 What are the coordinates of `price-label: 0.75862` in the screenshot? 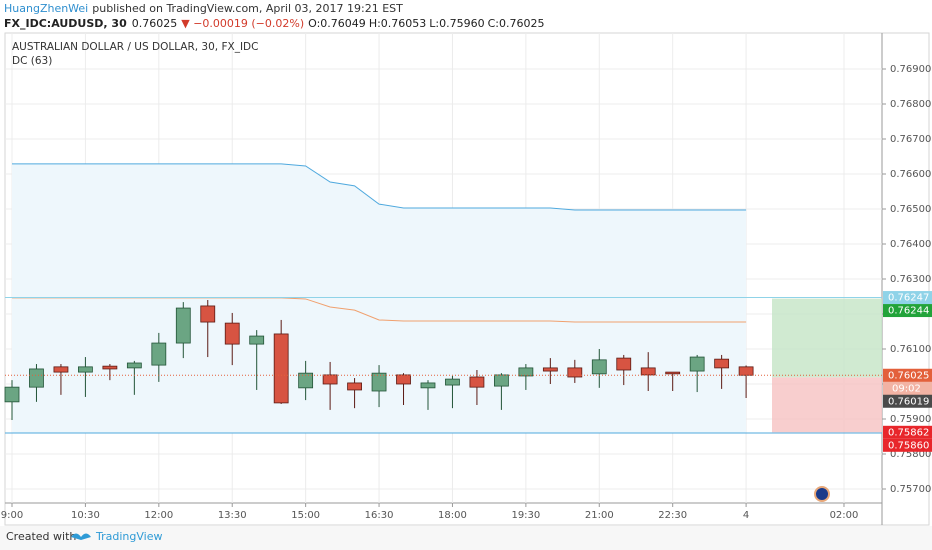 It's located at (908, 432).